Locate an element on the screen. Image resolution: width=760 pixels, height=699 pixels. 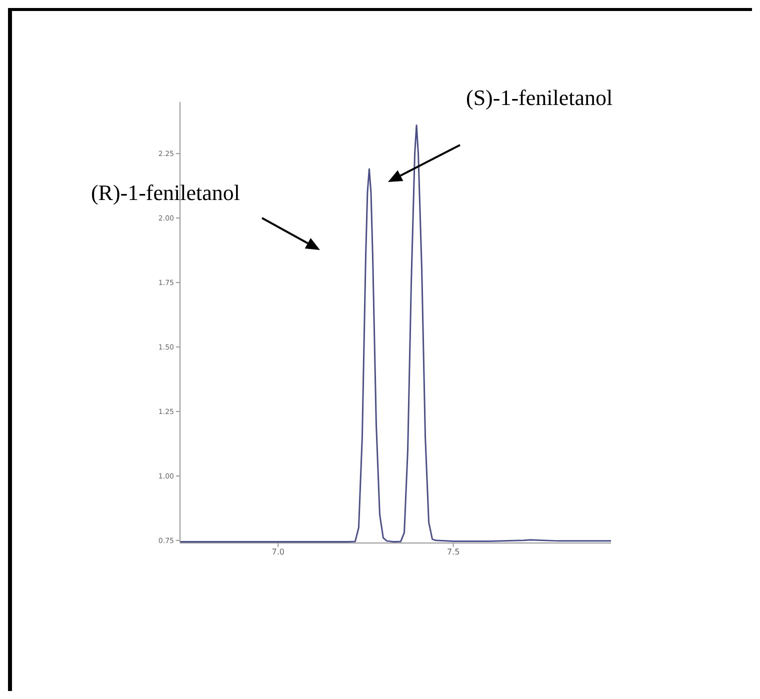
x-tick-label: 7.0 is located at coordinates (278, 552).